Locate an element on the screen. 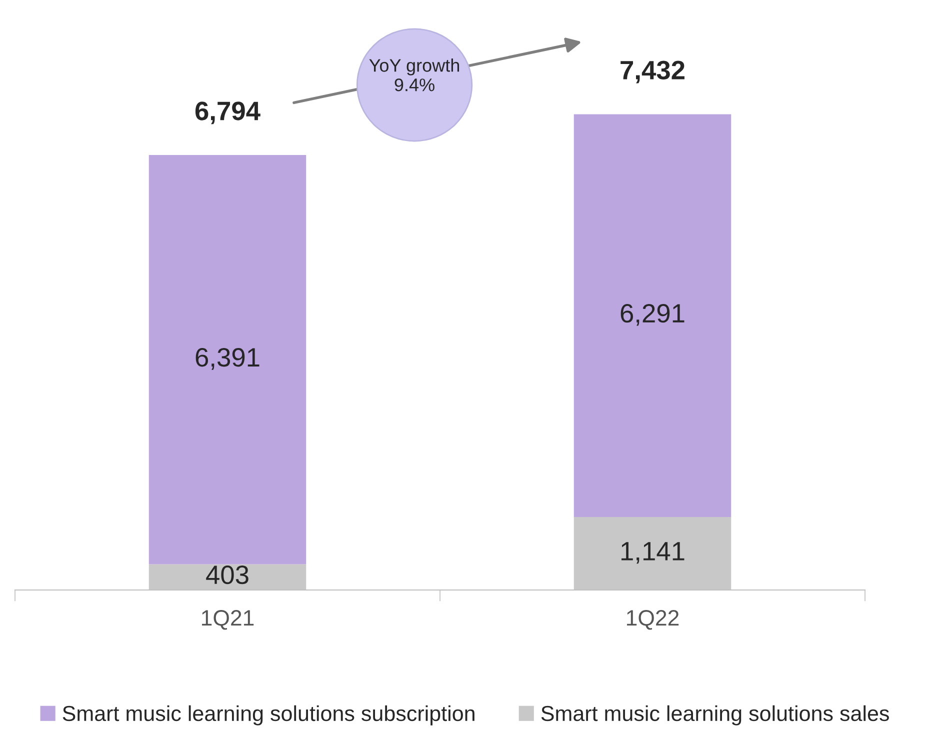  data-label: 6,391 is located at coordinates (228, 359).